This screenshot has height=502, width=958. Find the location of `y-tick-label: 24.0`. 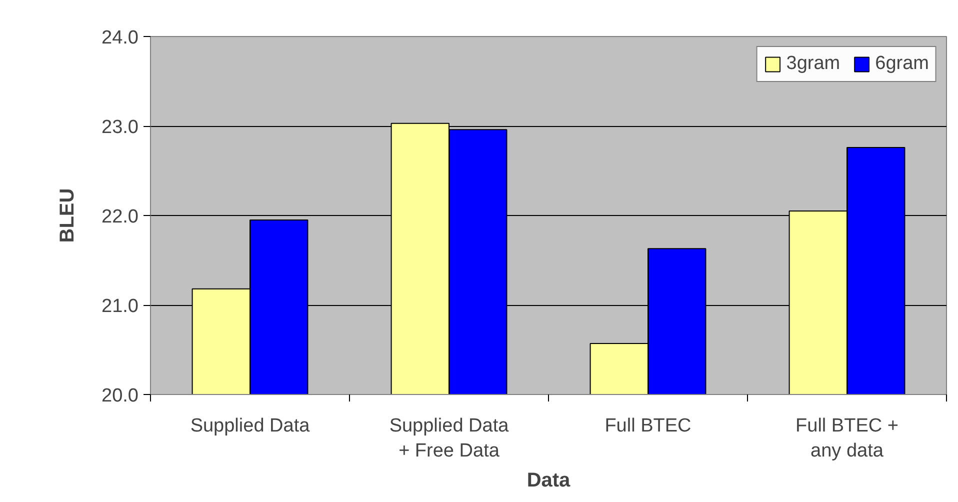

y-tick-label: 24.0 is located at coordinates (120, 38).